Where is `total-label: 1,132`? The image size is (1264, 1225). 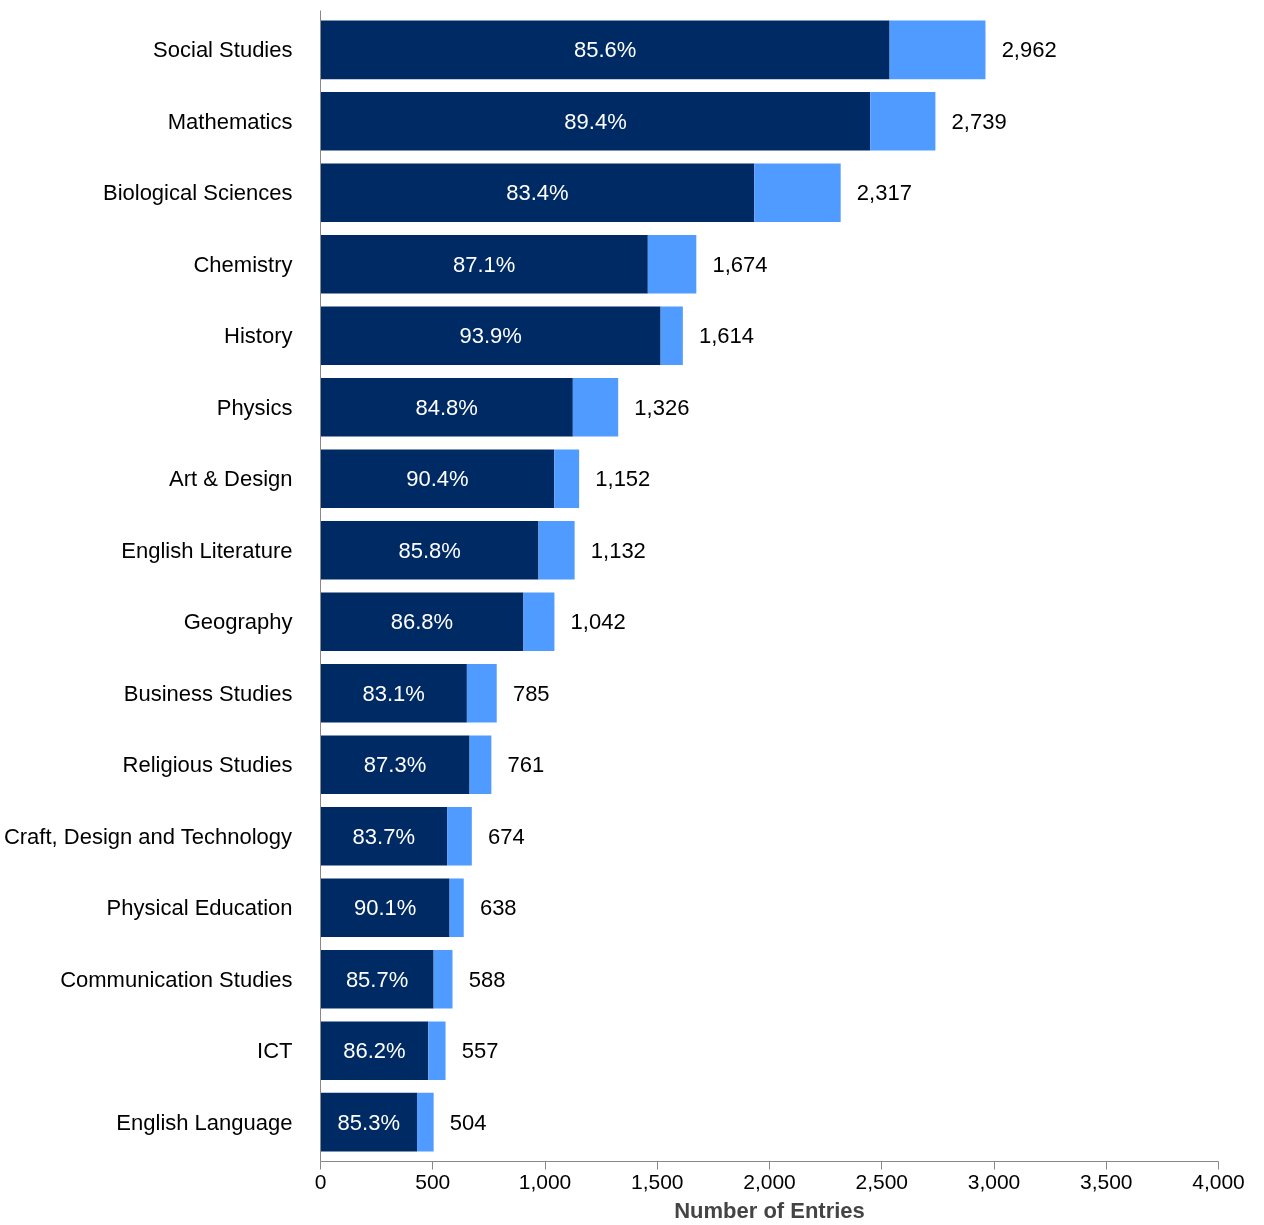 total-label: 1,132 is located at coordinates (618, 550).